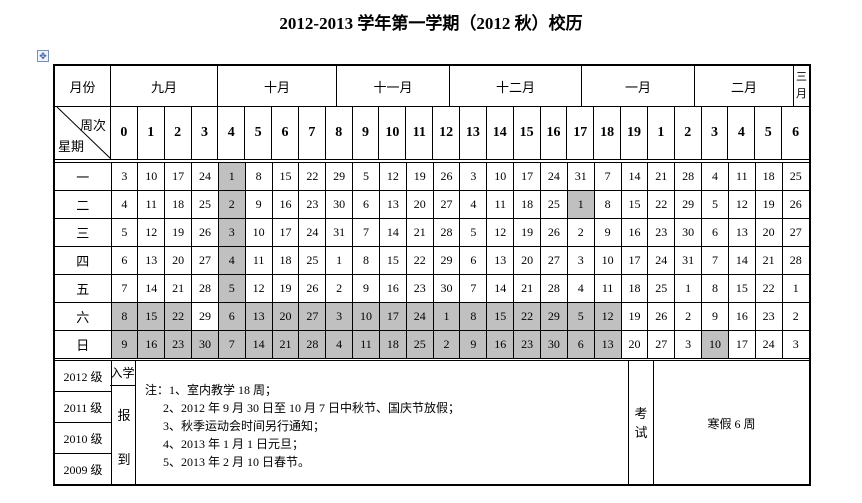 The height and width of the screenshot is (503, 862). What do you see at coordinates (232, 133) in the screenshot?
I see `week-number: 4` at bounding box center [232, 133].